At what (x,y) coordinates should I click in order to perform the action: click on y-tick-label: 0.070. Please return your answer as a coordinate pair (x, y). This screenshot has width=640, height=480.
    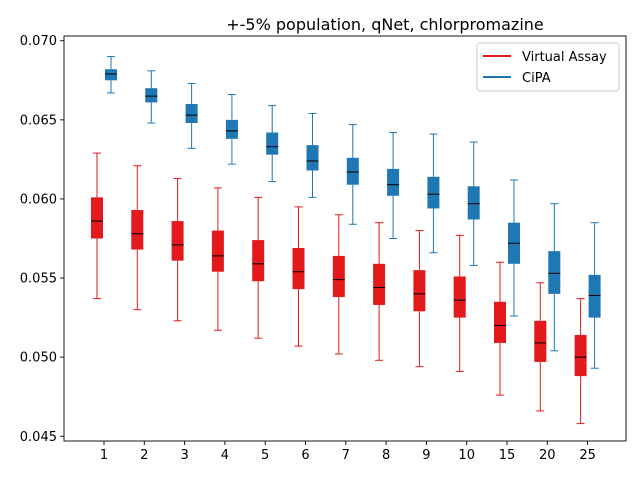
    Looking at the image, I should click on (38, 41).